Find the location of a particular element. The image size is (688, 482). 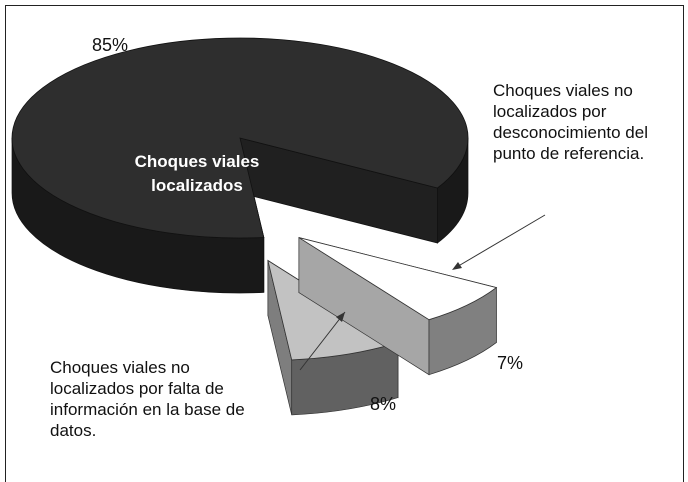

slice-label: Choques viales localizados is located at coordinates (197, 173).